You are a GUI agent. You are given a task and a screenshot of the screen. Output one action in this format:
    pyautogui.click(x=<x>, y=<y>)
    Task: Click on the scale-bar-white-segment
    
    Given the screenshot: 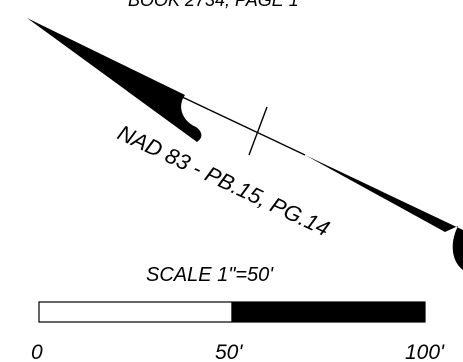 What is the action you would take?
    pyautogui.click(x=135, y=312)
    